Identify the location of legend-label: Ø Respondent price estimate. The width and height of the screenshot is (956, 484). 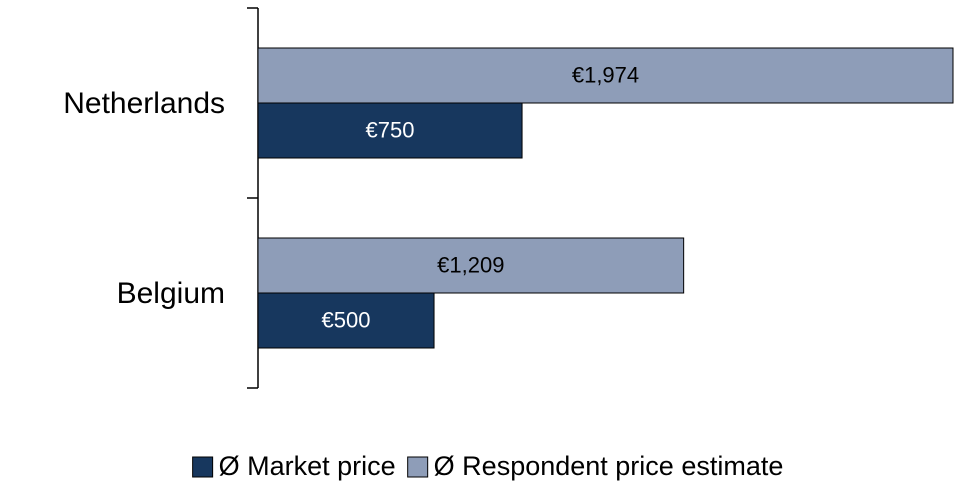
(609, 466).